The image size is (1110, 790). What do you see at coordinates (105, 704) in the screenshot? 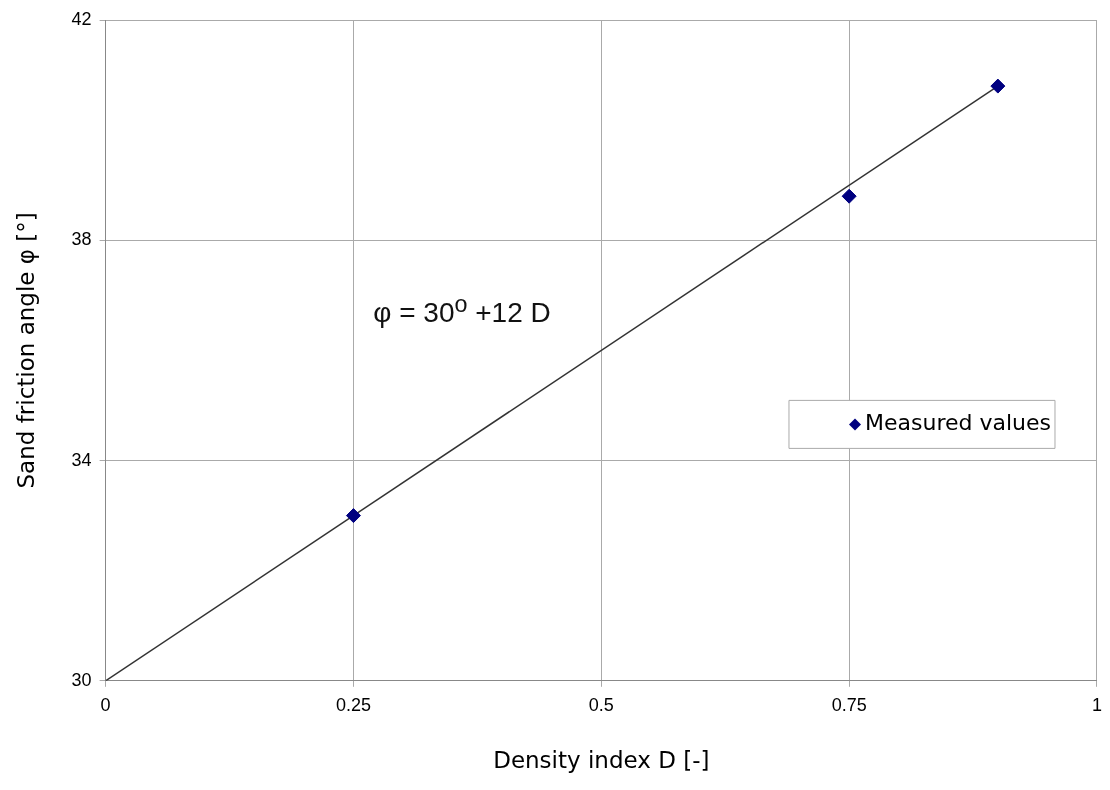
I see `x-tick-label: 0` at bounding box center [105, 704].